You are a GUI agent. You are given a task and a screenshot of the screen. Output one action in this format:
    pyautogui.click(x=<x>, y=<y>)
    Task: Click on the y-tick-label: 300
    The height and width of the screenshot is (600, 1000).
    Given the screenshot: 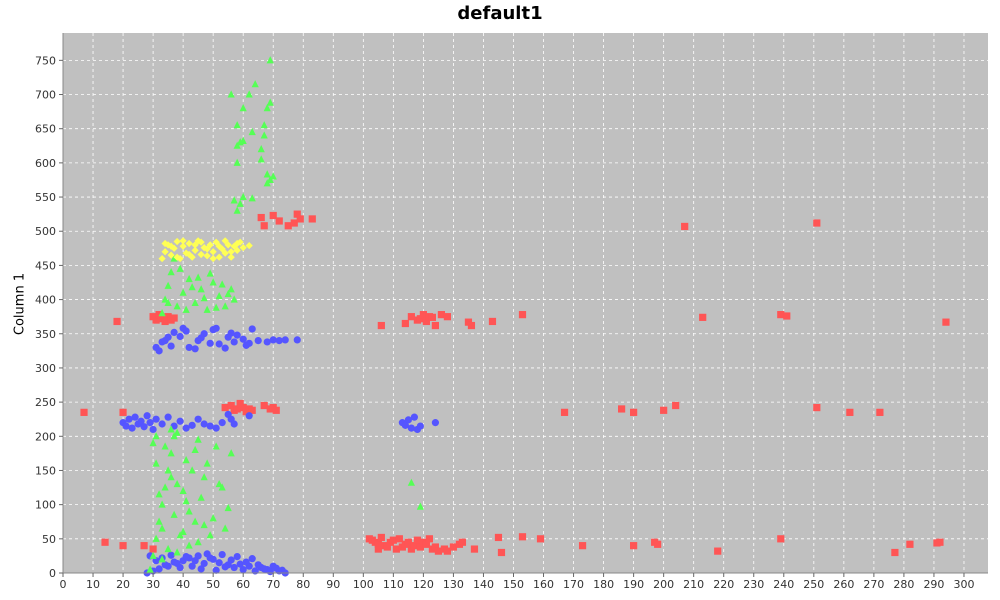 What is the action you would take?
    pyautogui.click(x=45, y=368)
    